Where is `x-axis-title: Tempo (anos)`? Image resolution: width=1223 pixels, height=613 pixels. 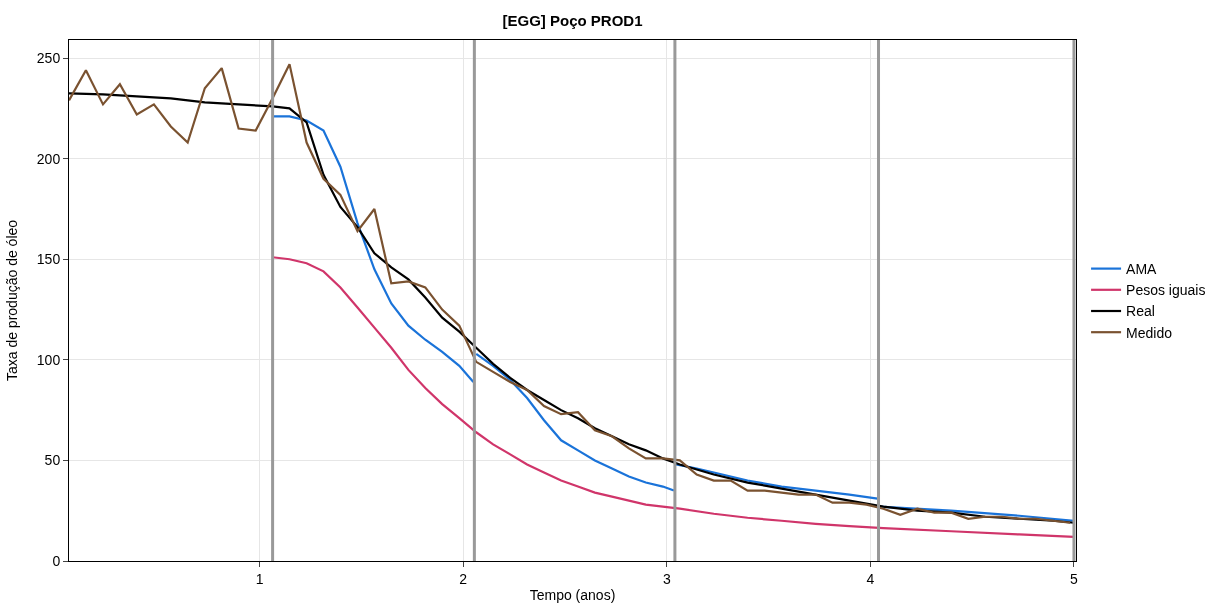
x-axis-title: Tempo (anos) is located at coordinates (572, 595).